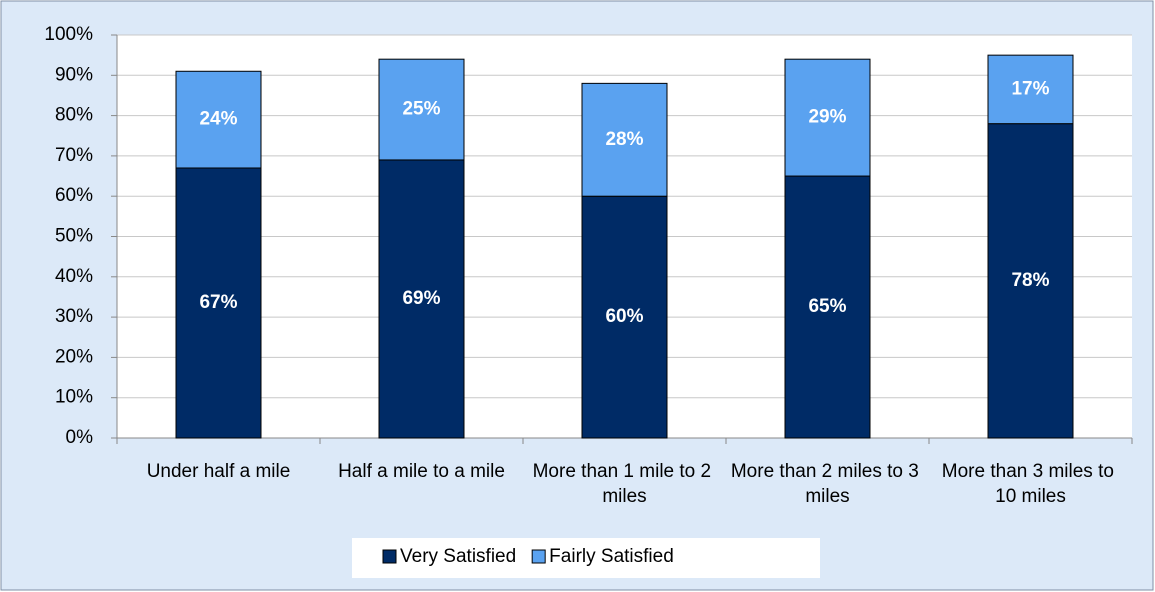 The image size is (1155, 592). I want to click on y-tick-label: 50%, so click(74, 236).